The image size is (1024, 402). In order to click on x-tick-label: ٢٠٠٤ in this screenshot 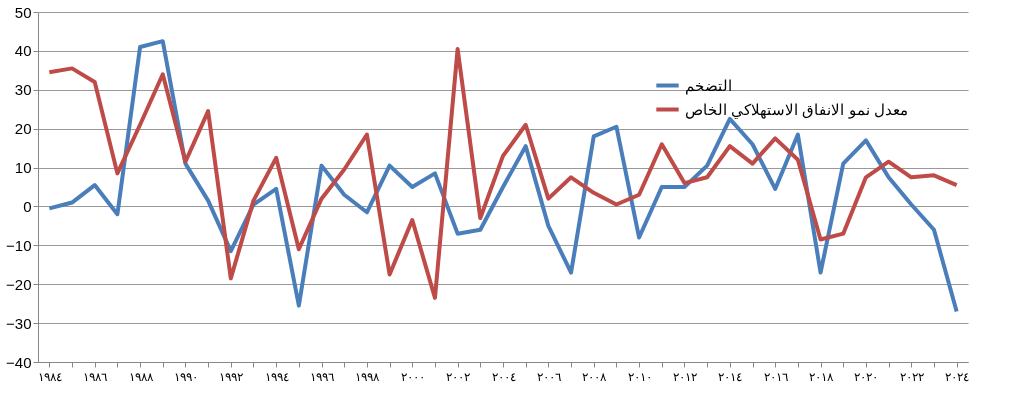, I will do `click(503, 376)`.